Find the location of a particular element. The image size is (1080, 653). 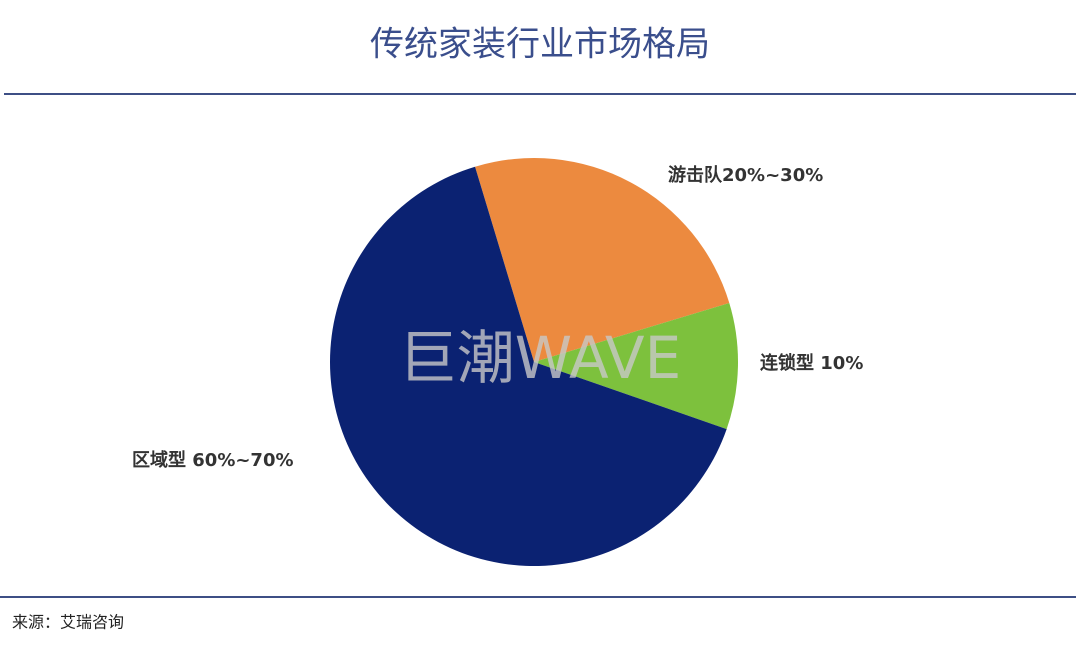

slice-label: 区域型 60%~70% is located at coordinates (213, 460).